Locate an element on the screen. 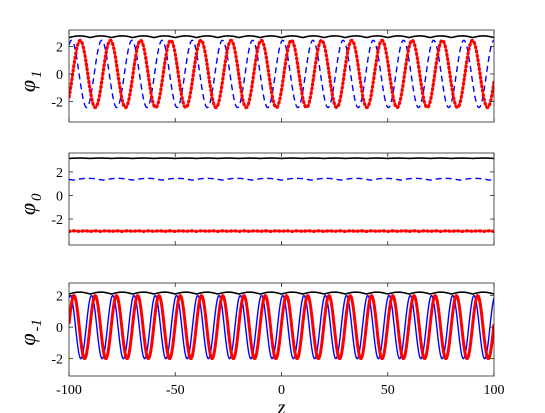 Image resolution: width=545 pixels, height=413 pixels. y-axis-label-middle: φ0 is located at coordinates (30, 204).